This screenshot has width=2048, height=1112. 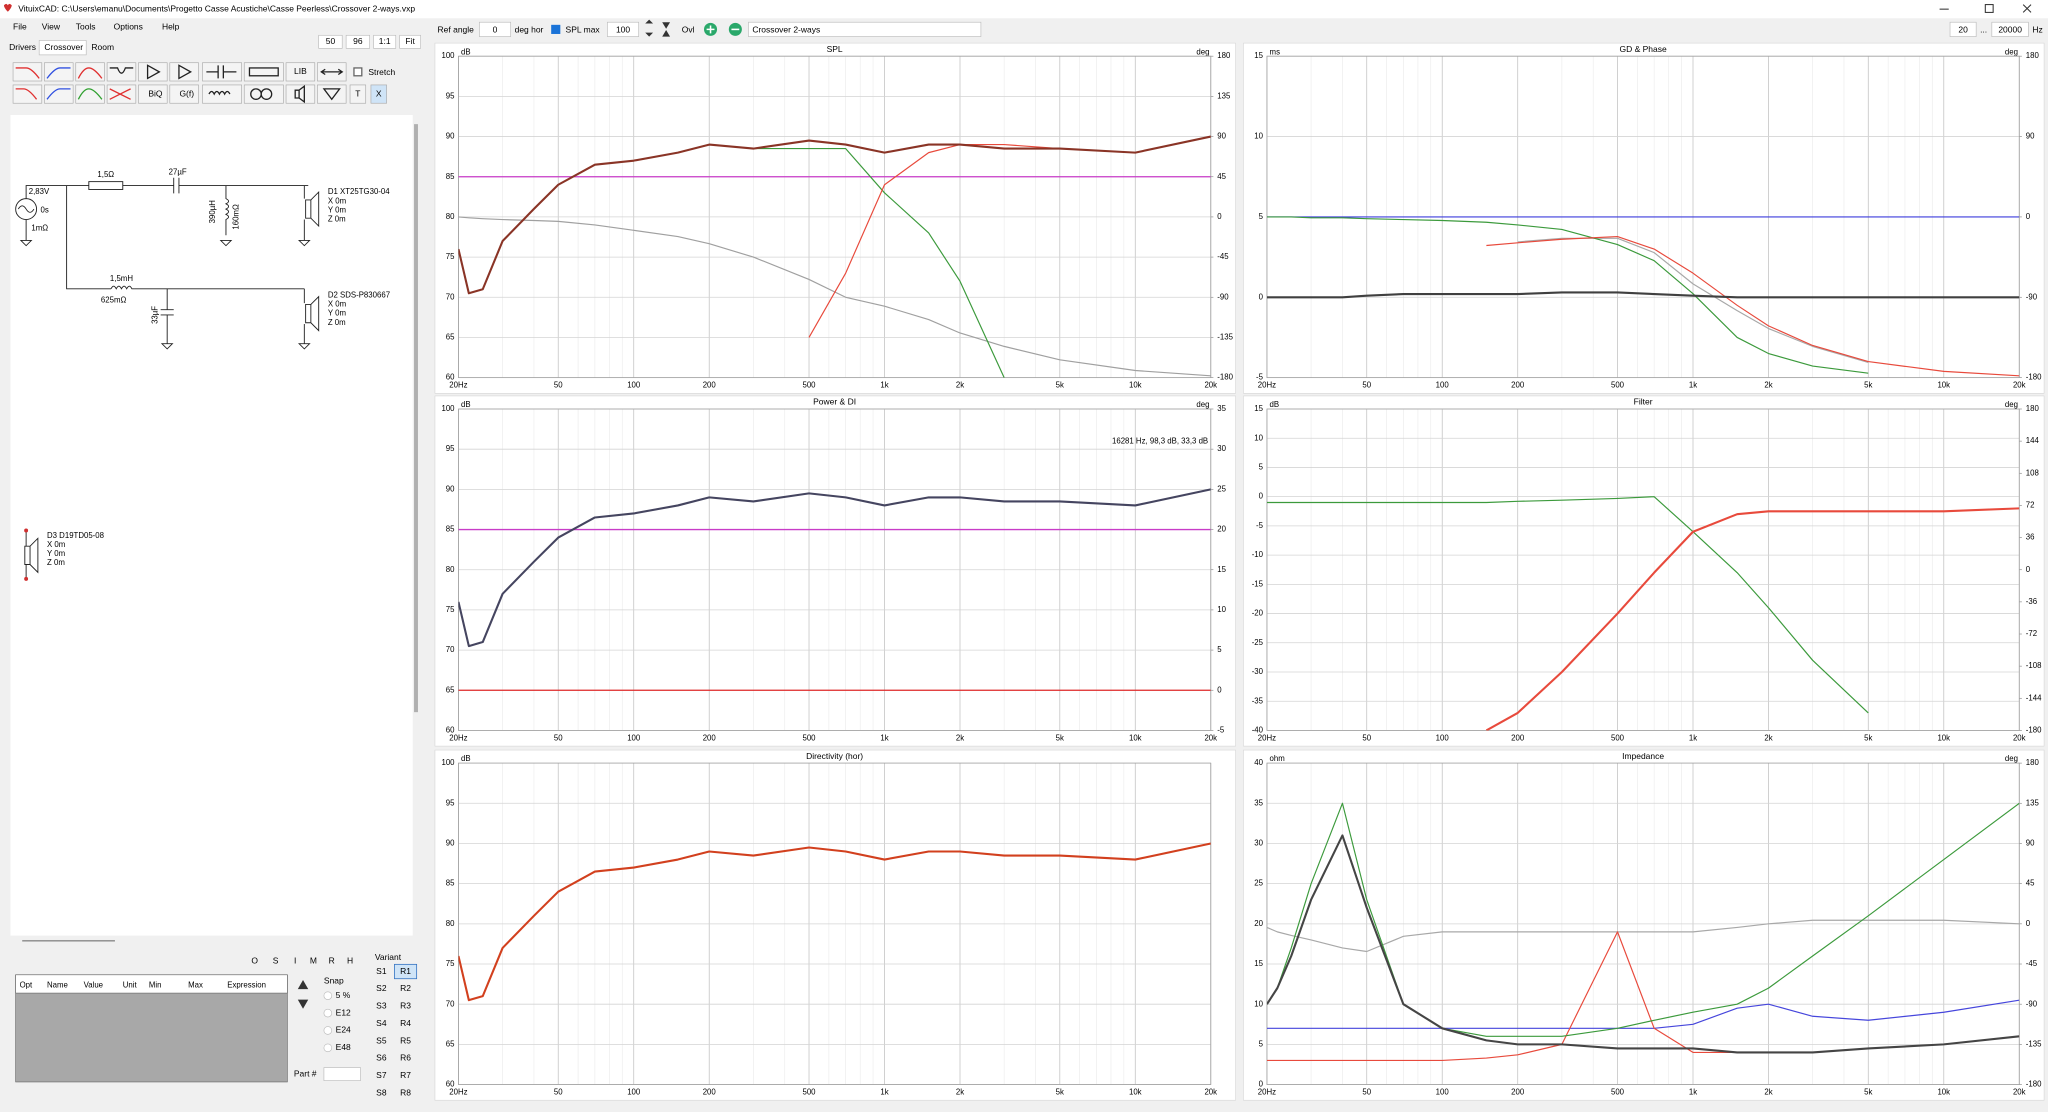 What do you see at coordinates (76, 535) in the screenshot?
I see `driver-name: D3 D19TD05-08` at bounding box center [76, 535].